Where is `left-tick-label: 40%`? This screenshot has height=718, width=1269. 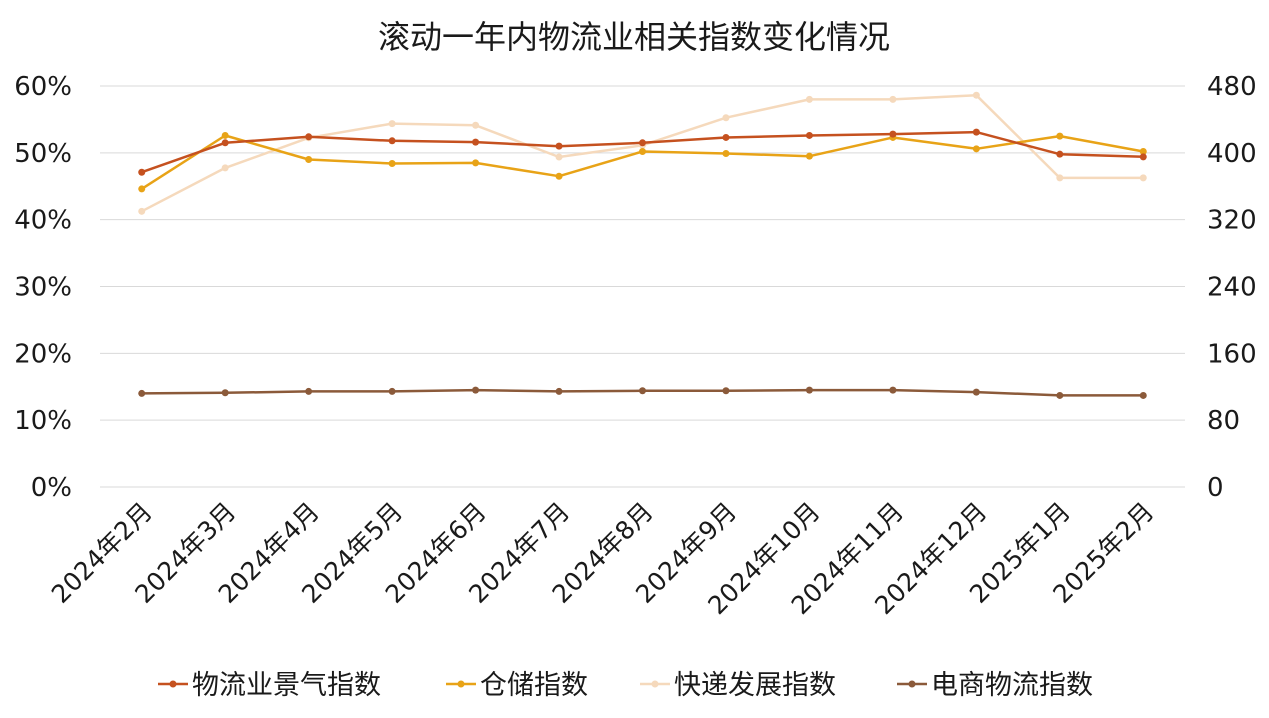
left-tick-label: 40% is located at coordinates (43, 221).